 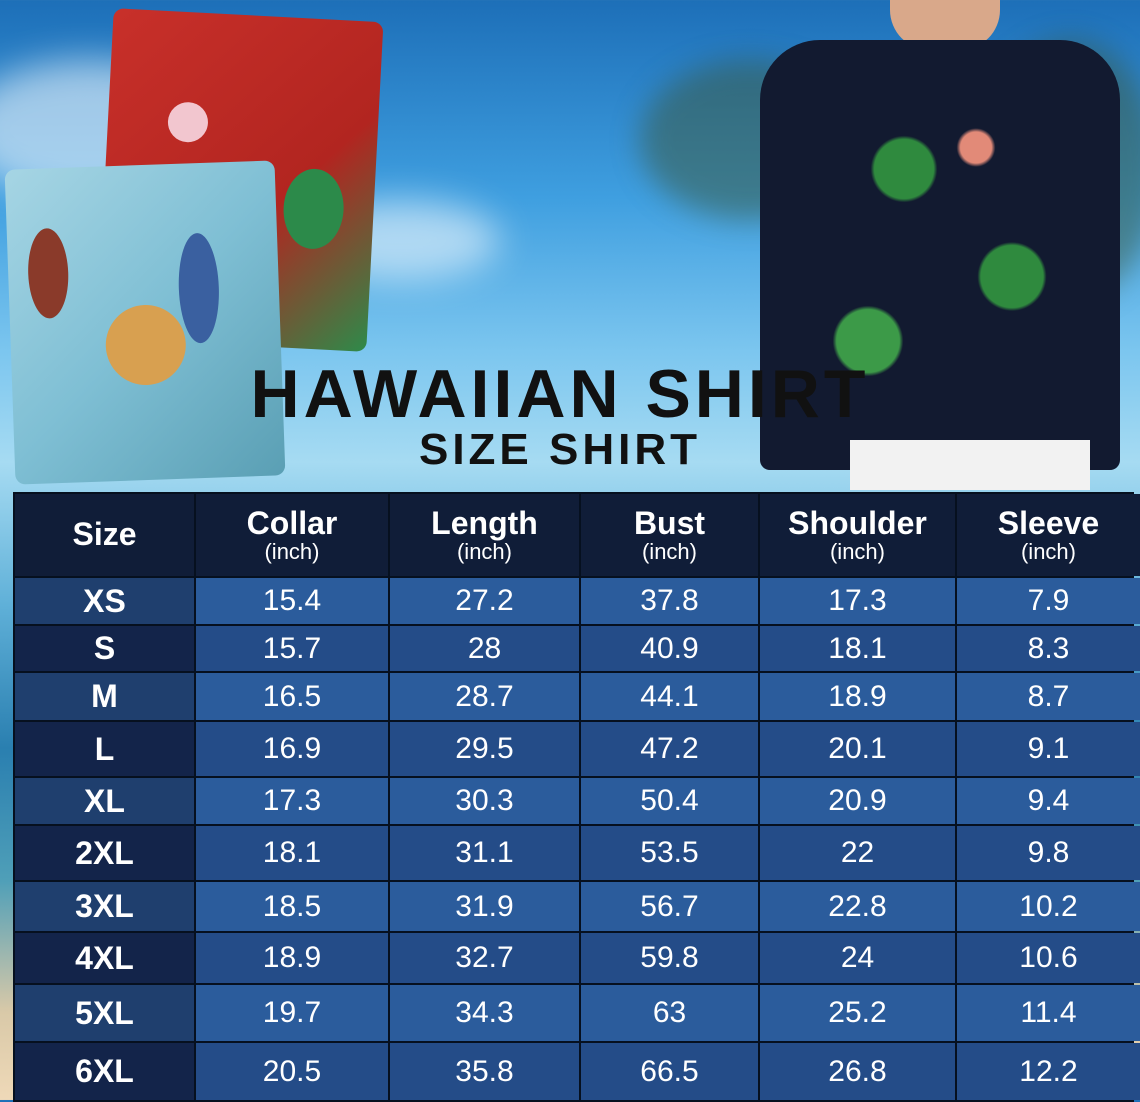 I want to click on measurement-cell: 44.1, so click(x=669, y=696).